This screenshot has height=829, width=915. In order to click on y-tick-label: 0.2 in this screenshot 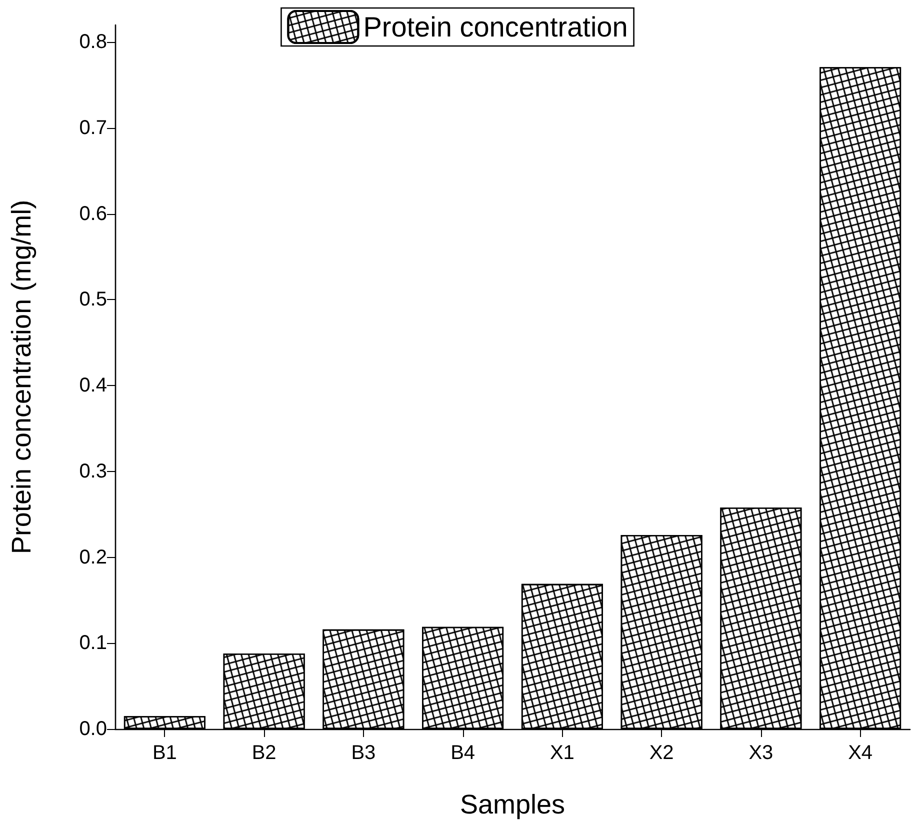, I will do `click(93, 557)`.